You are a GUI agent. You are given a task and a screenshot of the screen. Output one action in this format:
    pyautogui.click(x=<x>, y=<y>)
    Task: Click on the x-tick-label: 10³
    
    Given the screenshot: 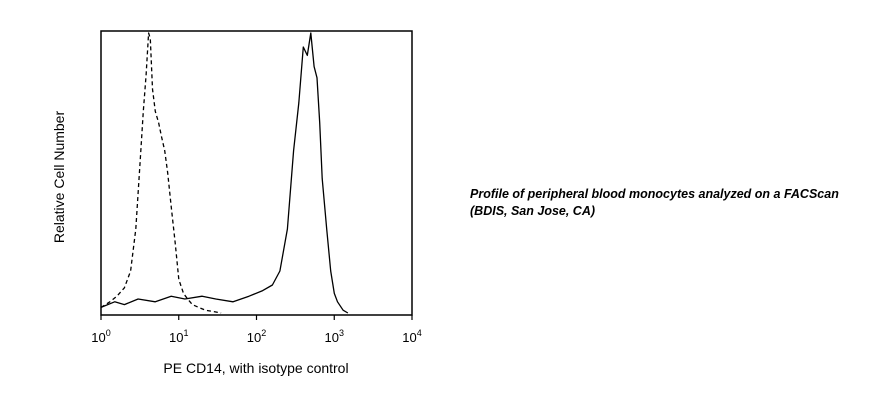 What is the action you would take?
    pyautogui.click(x=334, y=336)
    